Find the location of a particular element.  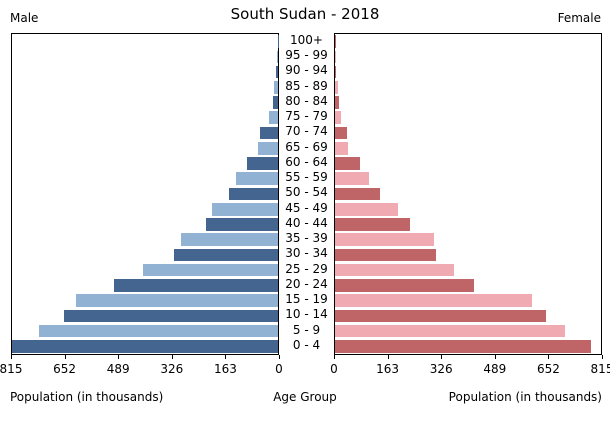

age-label-60-64: 60 - 64 is located at coordinates (306, 161).